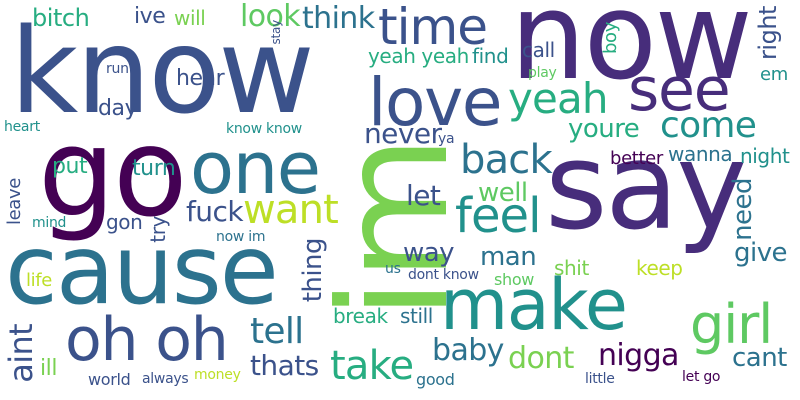 This screenshot has height=400, width=800. Describe the element at coordinates (403, 133) in the screenshot. I see `word-never: never` at that location.